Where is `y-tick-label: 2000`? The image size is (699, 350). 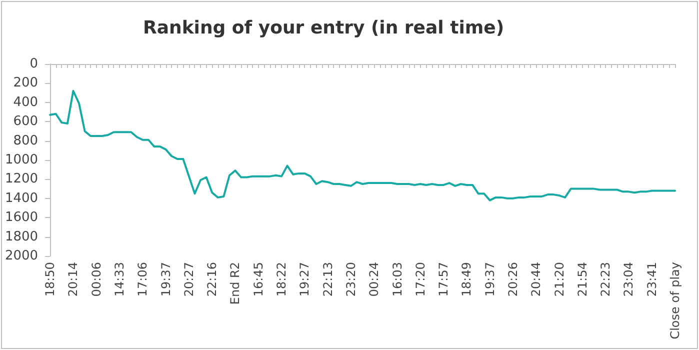 y-tick-label: 2000 is located at coordinates (21, 256).